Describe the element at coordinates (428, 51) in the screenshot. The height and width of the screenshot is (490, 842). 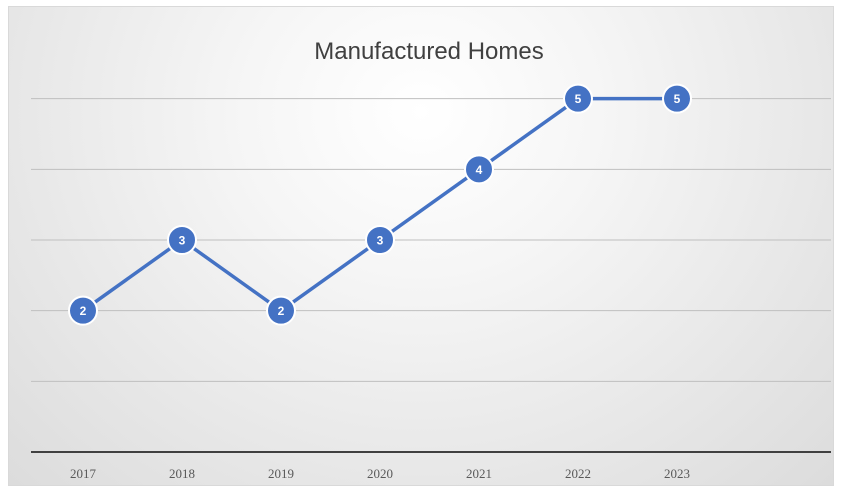
I see `chart-title: Manufactured Homes` at that location.